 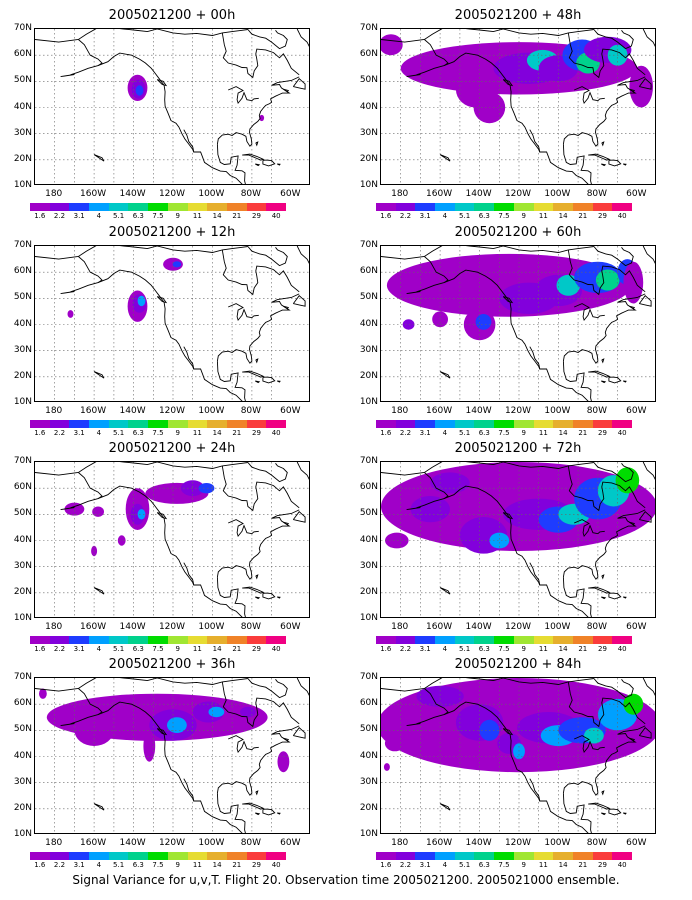 I want to click on colorbar-label: 21, so click(x=237, y=433).